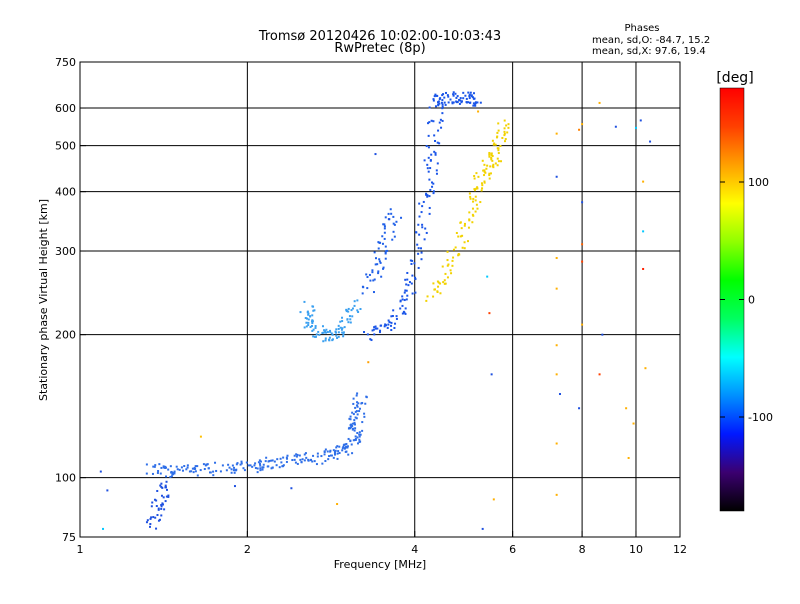  I want to click on y-tick-label: 400, so click(65, 192).